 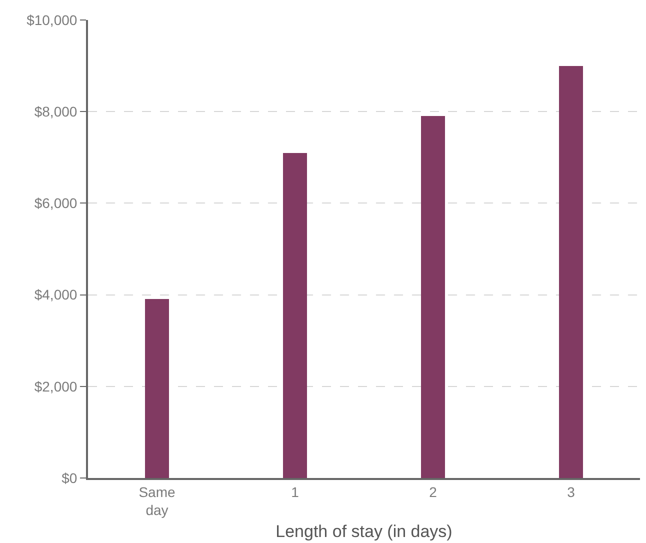 What do you see at coordinates (56, 203) in the screenshot?
I see `y-tick-label: $6,000` at bounding box center [56, 203].